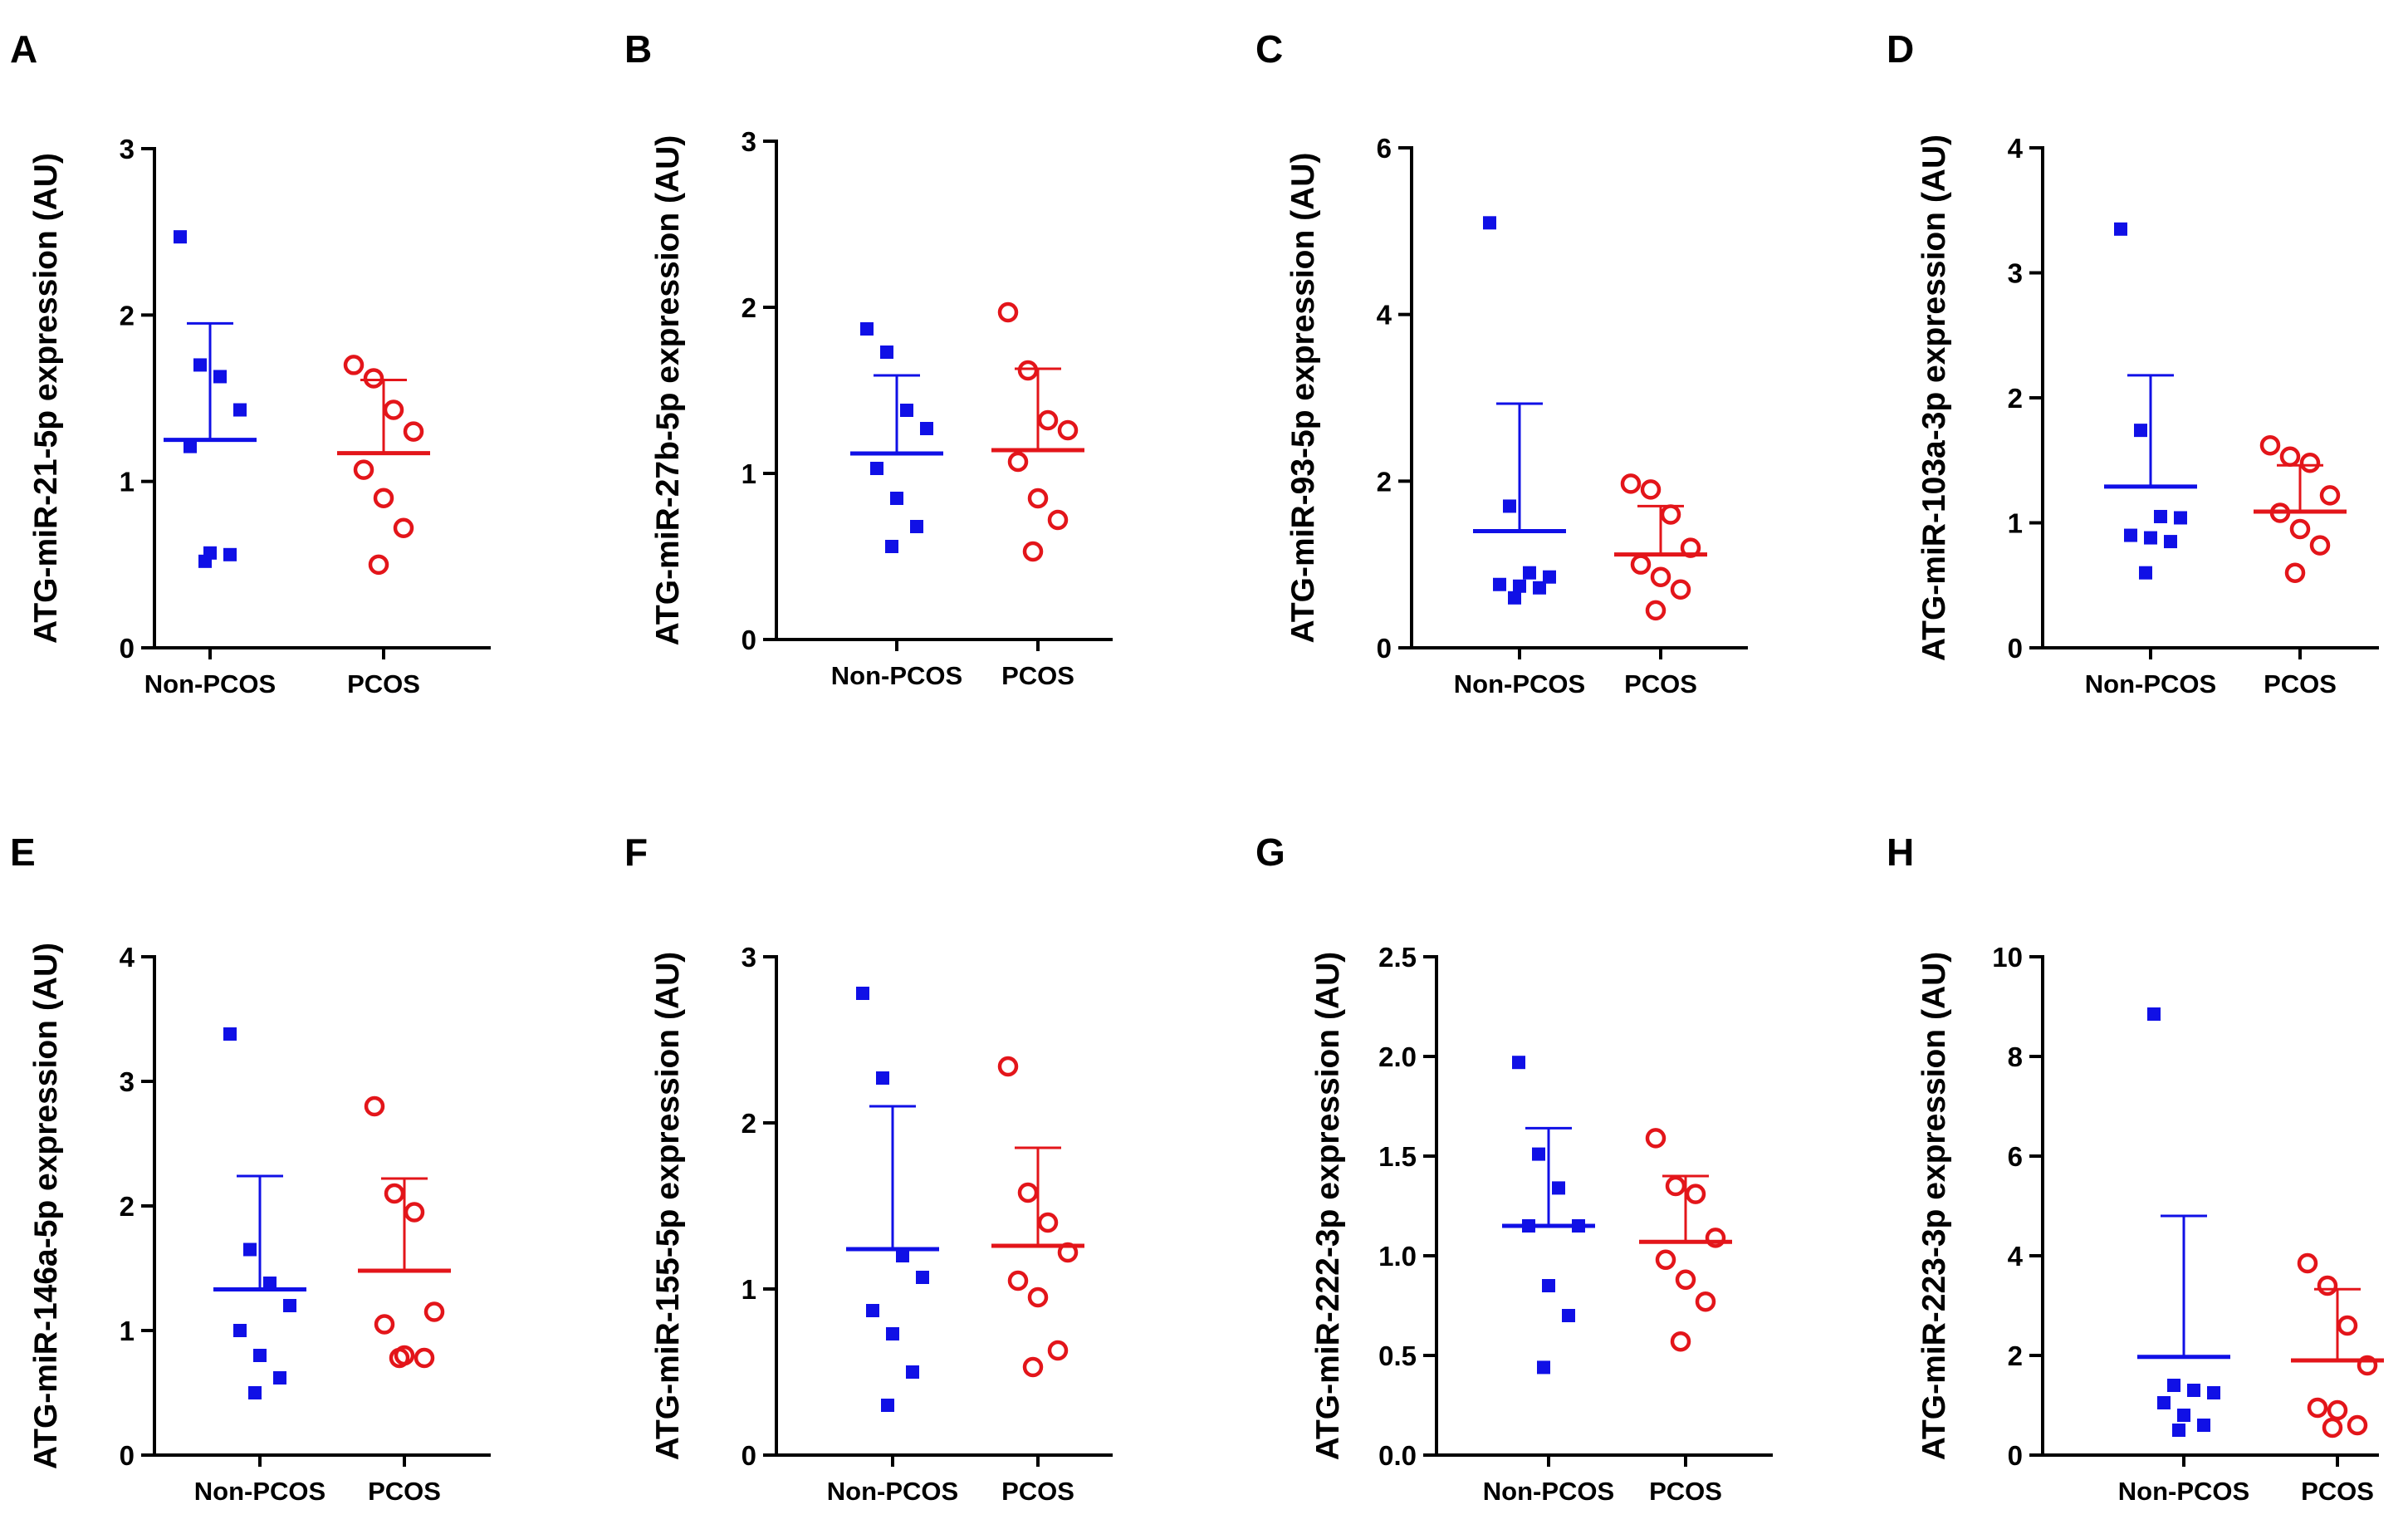 The width and height of the screenshot is (2408, 1534). What do you see at coordinates (1397, 1455) in the screenshot?
I see `y-tick-label: 0.0` at bounding box center [1397, 1455].